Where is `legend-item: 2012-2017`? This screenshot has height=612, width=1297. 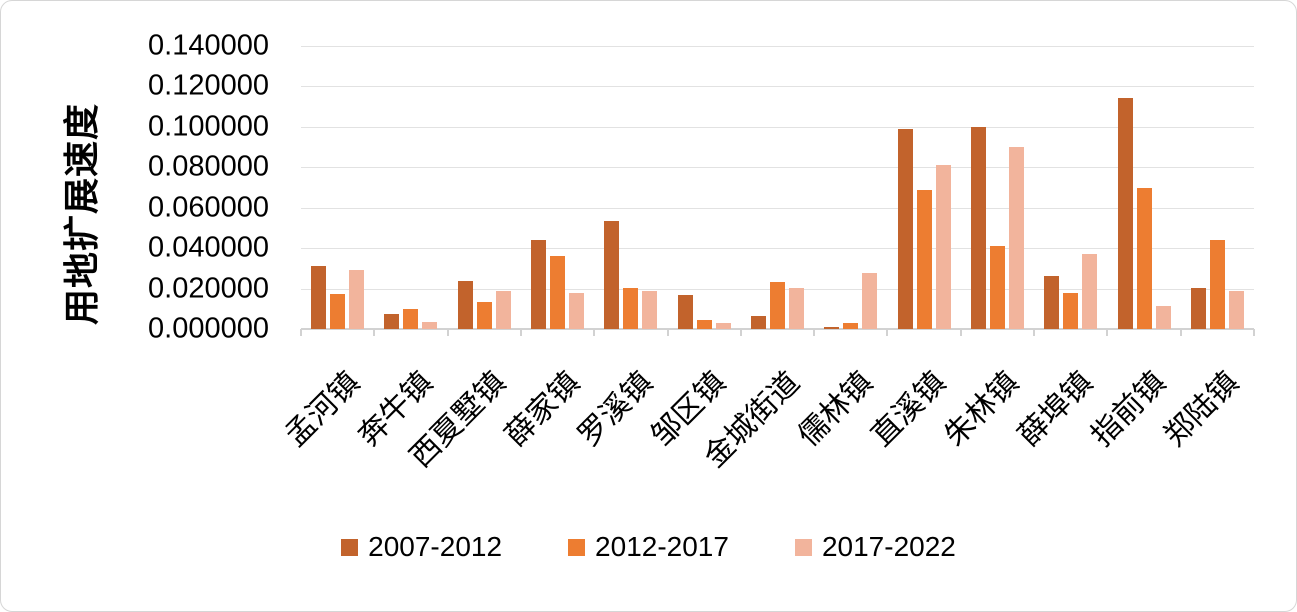
legend-item: 2012-2017 is located at coordinates (648, 547).